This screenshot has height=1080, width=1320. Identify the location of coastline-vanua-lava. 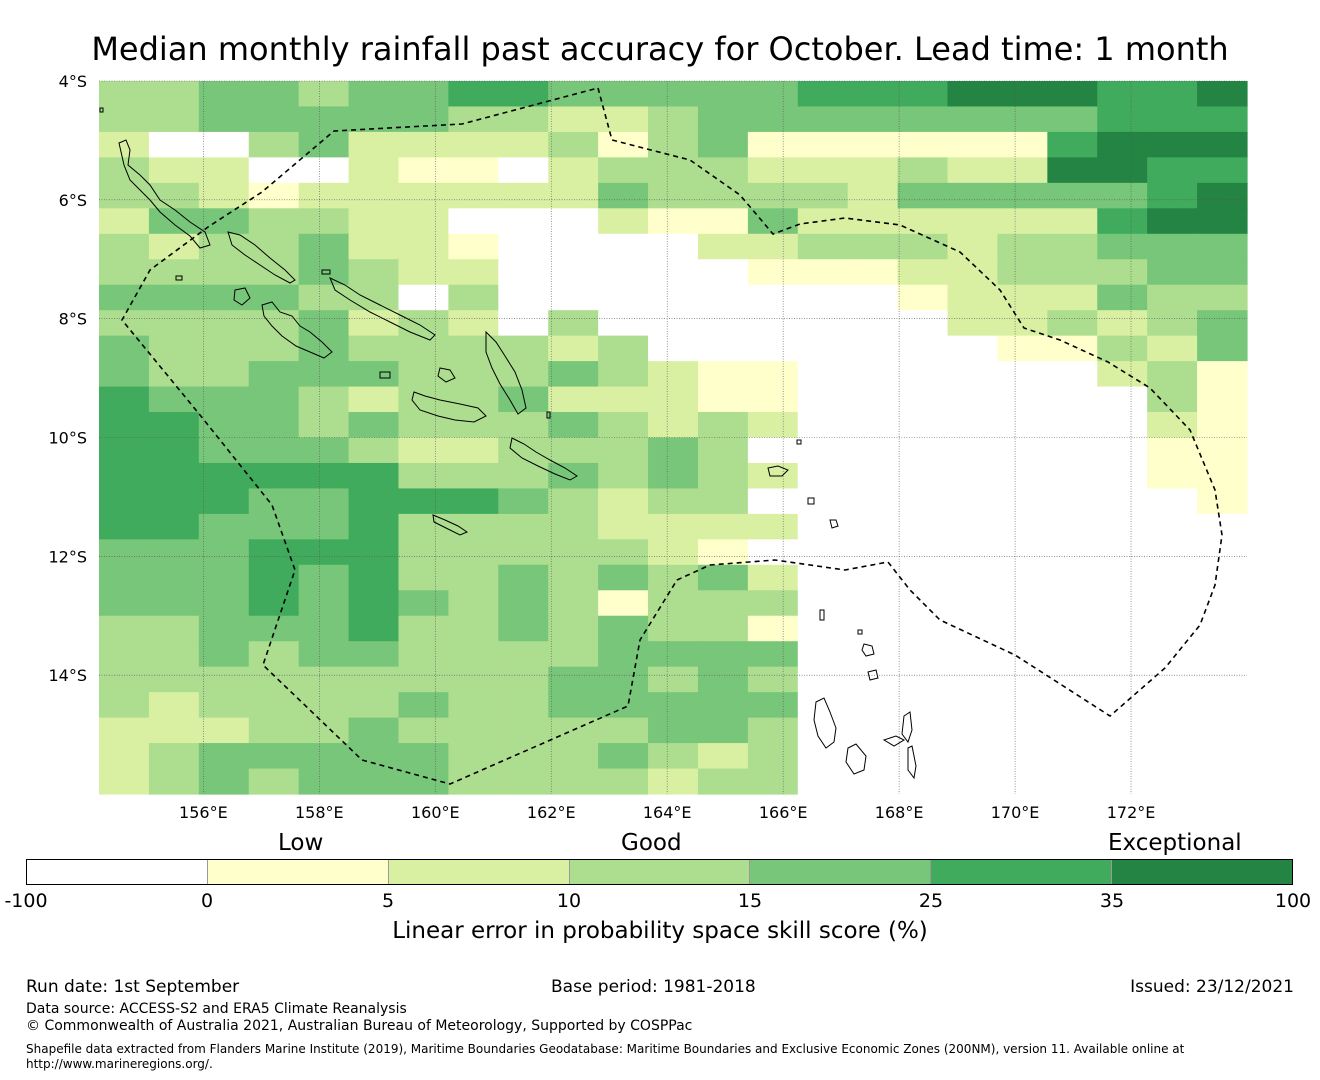
(868, 650).